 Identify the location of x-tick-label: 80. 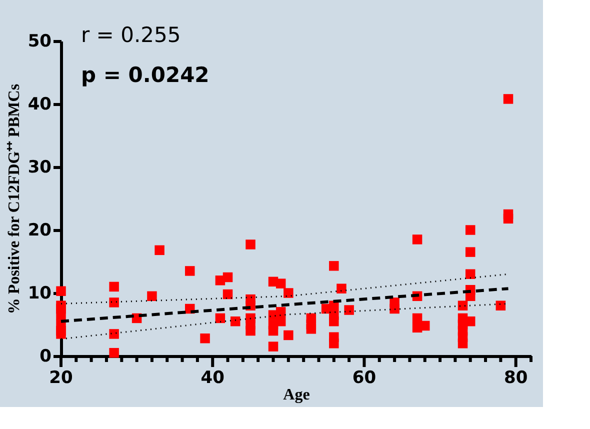
(516, 378).